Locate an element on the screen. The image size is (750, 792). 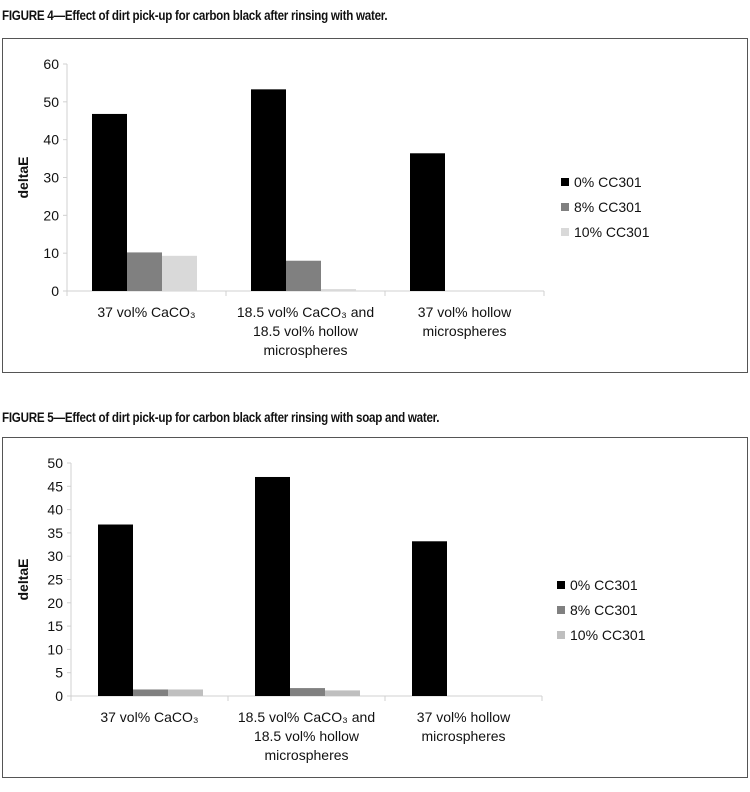
y-tick-label: 35 is located at coordinates (55, 533).